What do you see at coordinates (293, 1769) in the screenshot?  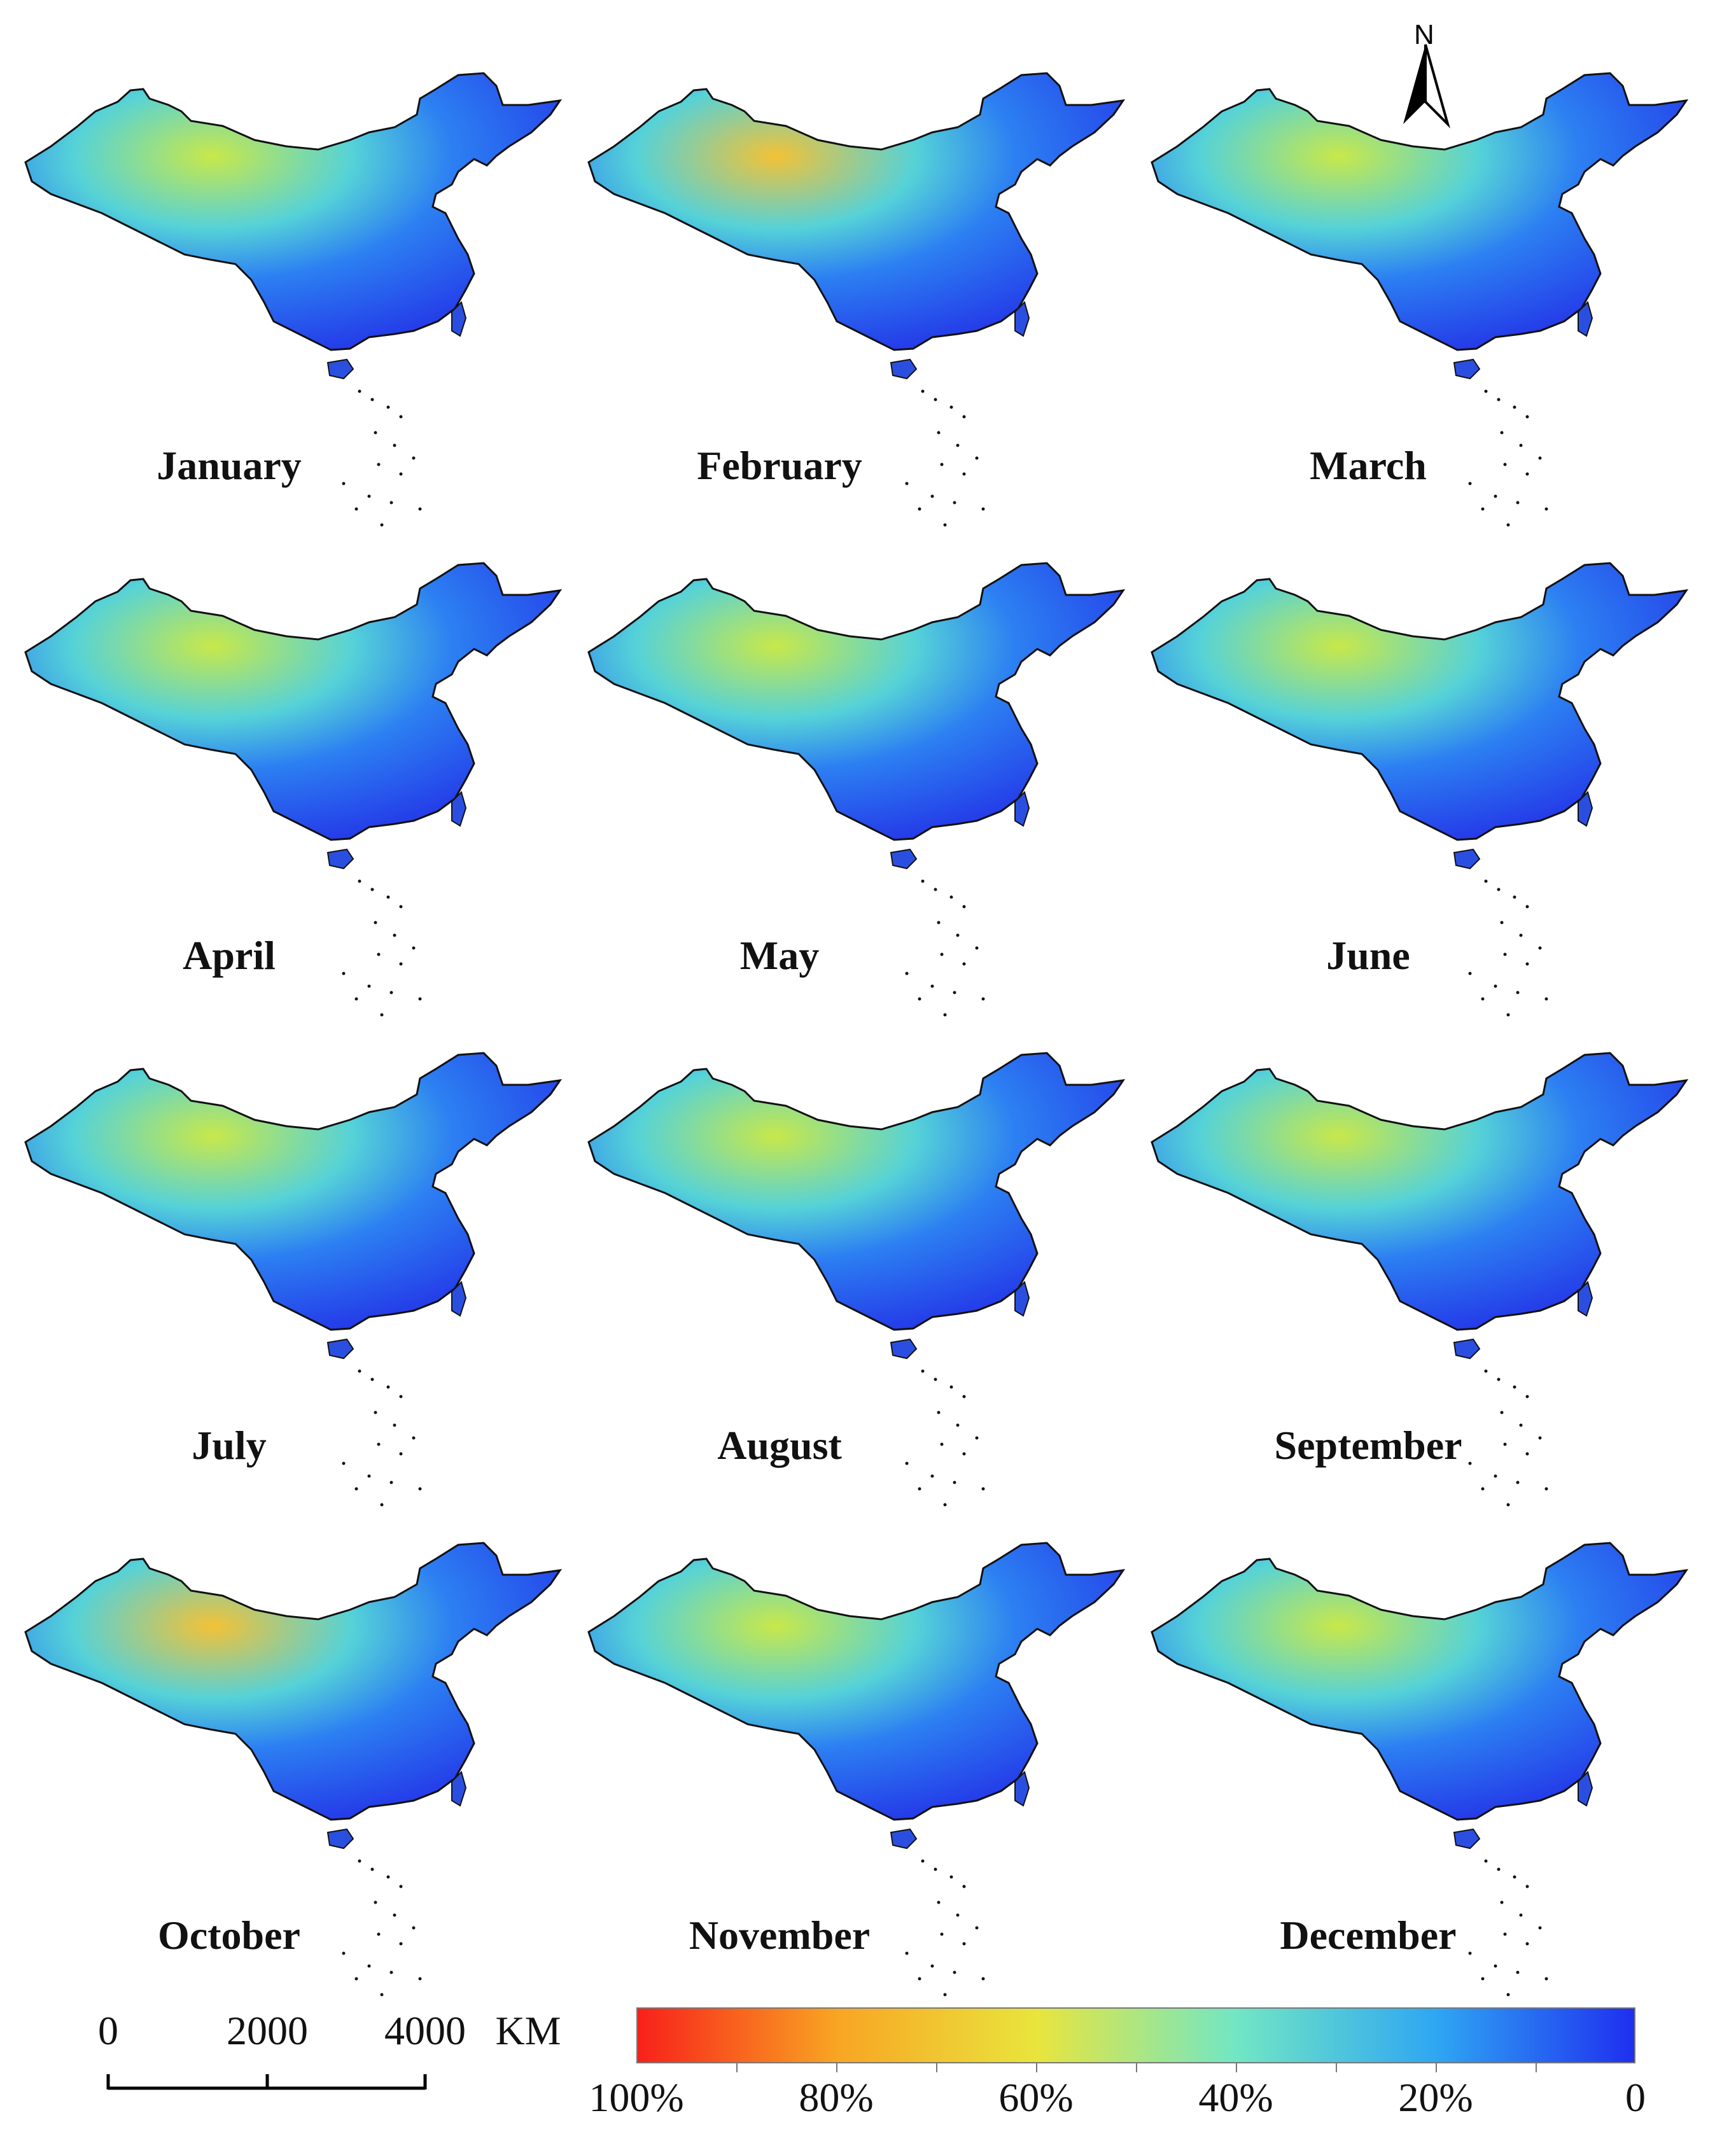 I see `china-map-october` at bounding box center [293, 1769].